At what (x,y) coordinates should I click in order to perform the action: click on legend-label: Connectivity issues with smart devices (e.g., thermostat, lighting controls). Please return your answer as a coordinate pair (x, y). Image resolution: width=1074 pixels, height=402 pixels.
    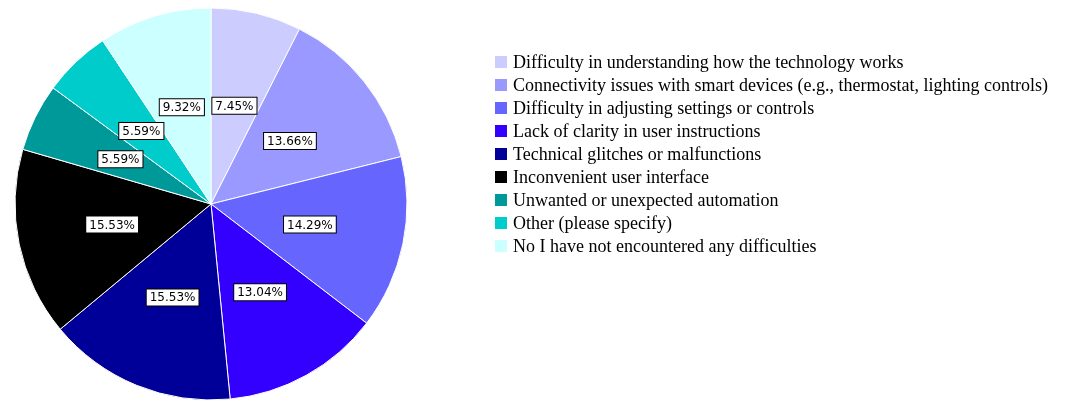
    Looking at the image, I should click on (780, 85).